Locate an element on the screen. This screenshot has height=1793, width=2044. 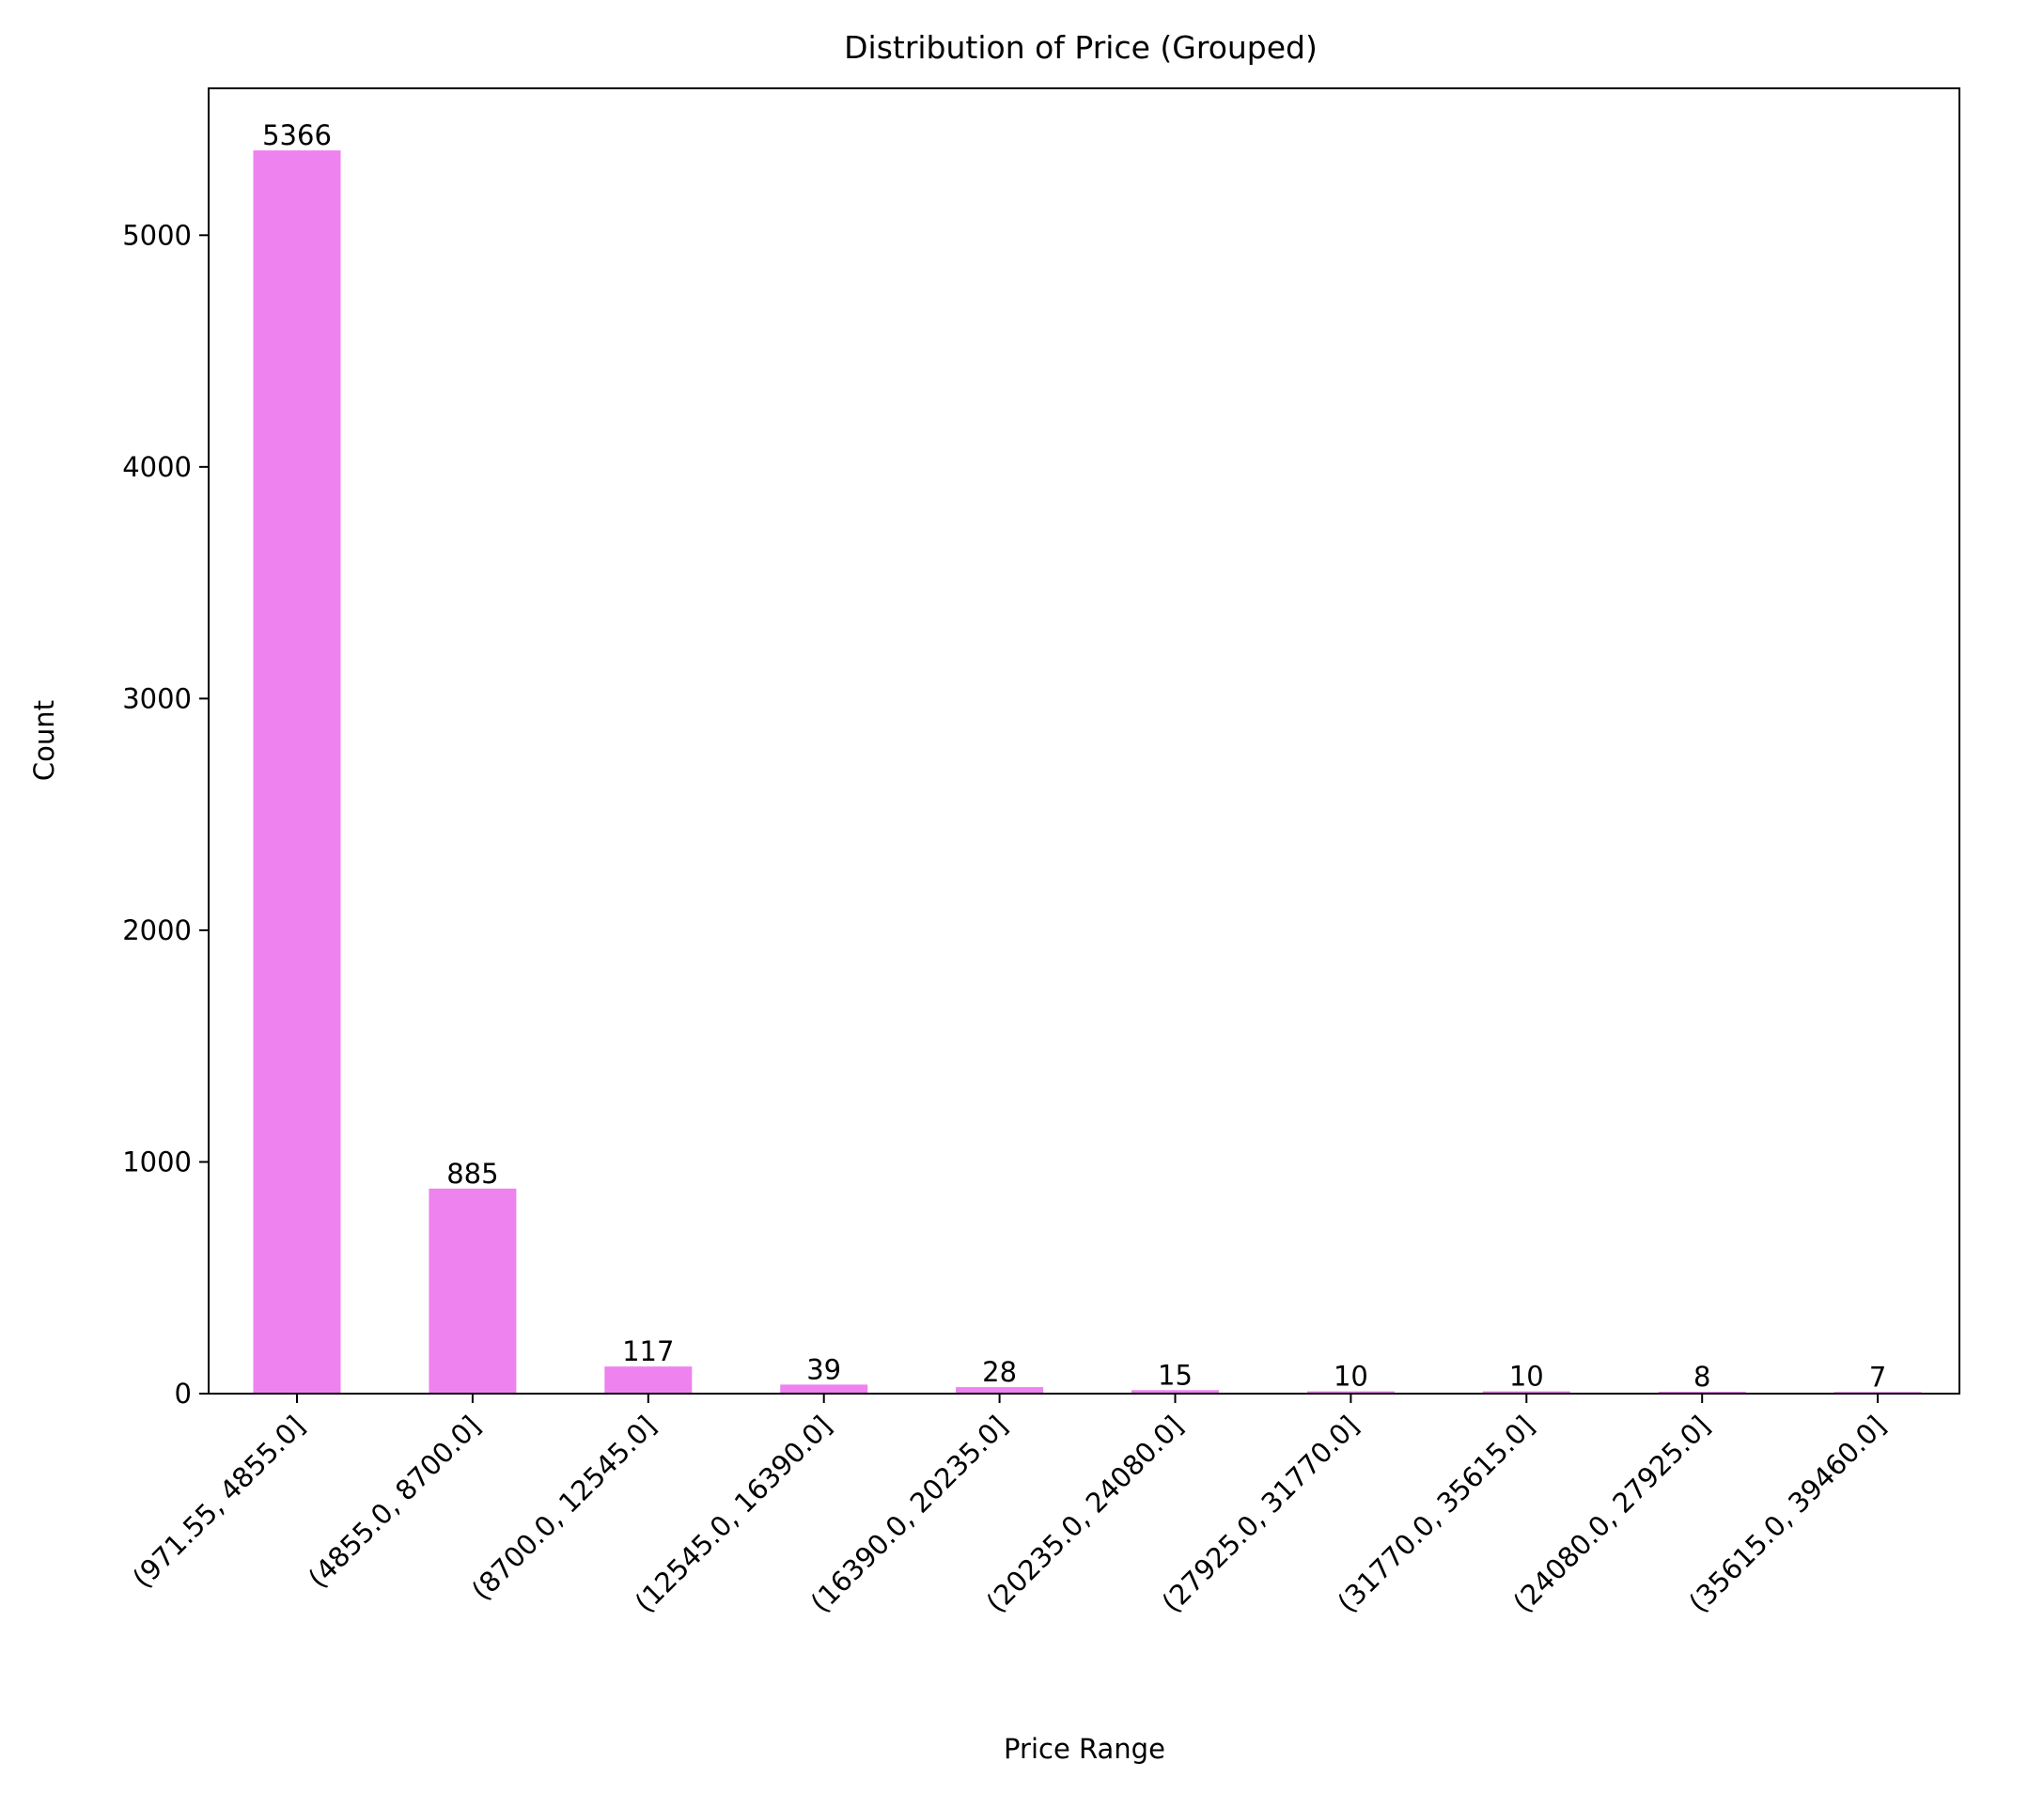
x-axis-label: Price Range is located at coordinates (1084, 1749).